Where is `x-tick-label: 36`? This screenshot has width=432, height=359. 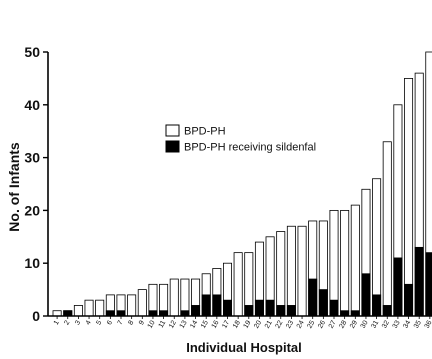
x-tick-label: 36 is located at coordinates (428, 324).